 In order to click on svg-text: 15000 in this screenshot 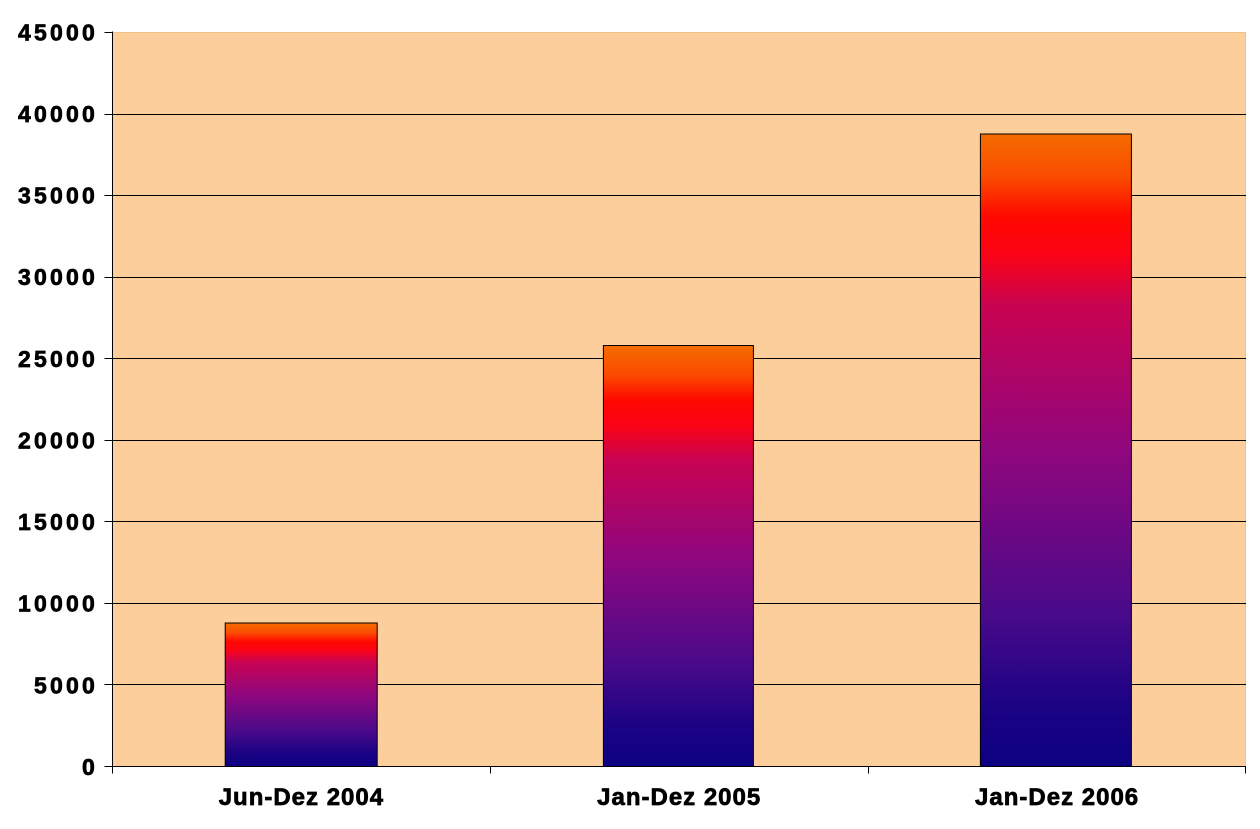, I will do `click(58, 522)`.